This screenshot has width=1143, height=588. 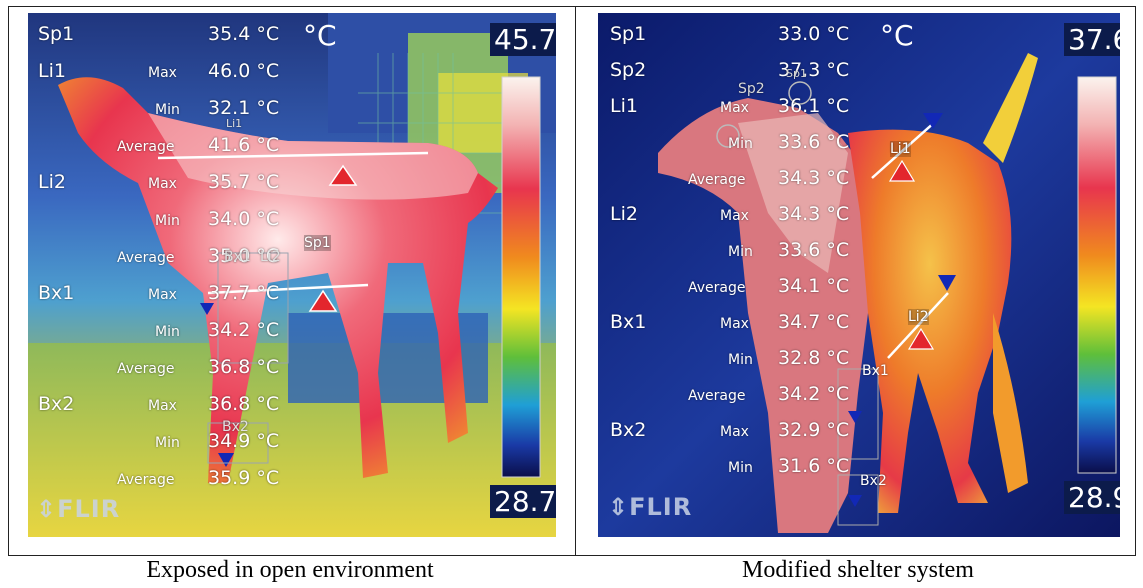 I want to click on panel-divider, so click(x=575, y=281).